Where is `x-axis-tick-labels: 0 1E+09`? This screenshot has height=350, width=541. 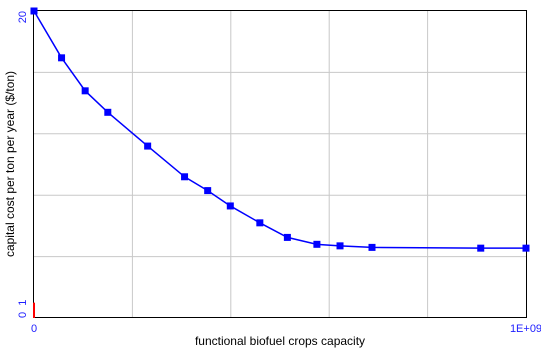 x-axis-tick-labels: 0 1E+09 is located at coordinates (286, 329).